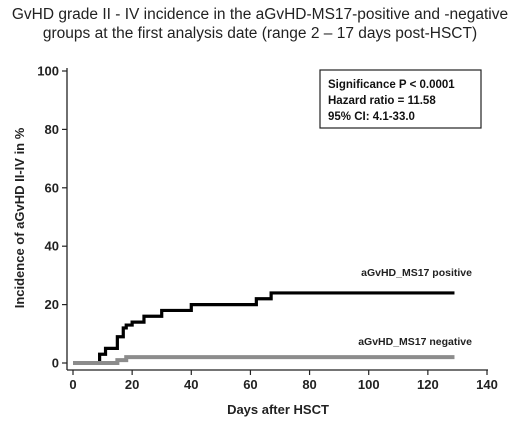 The image size is (520, 423). Describe the element at coordinates (250, 384) in the screenshot. I see `x-tick-label: 60` at that location.